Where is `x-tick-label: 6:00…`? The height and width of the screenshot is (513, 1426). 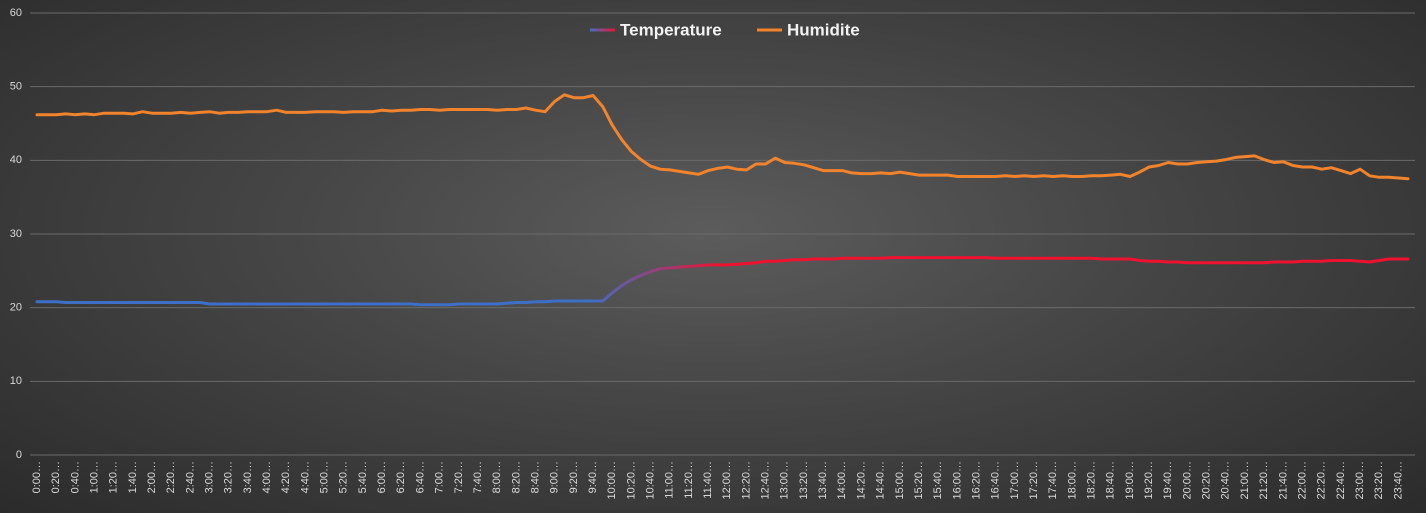
x-tick-label: 6:00… is located at coordinates (382, 477).